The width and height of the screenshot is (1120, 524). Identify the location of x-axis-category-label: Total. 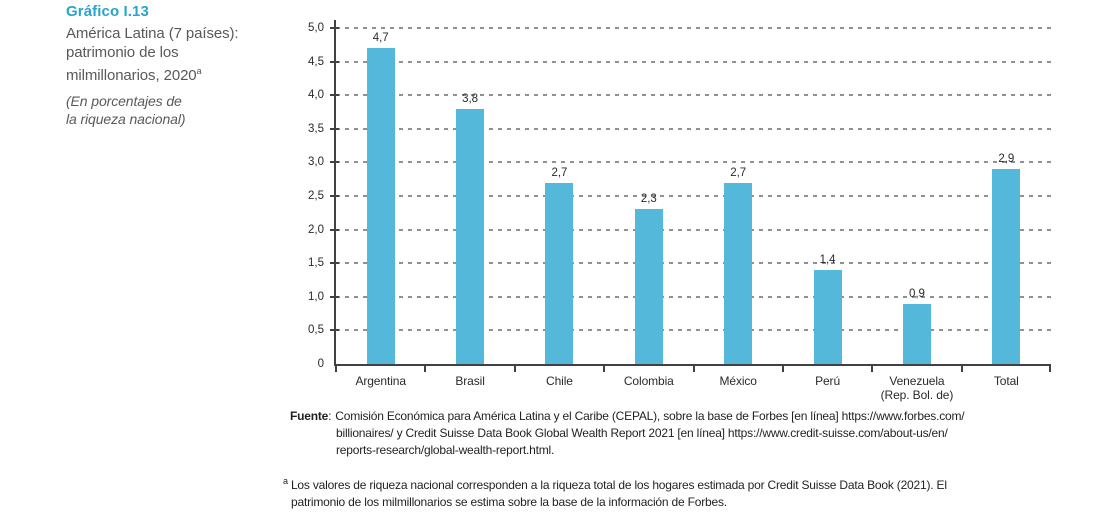
(1006, 381).